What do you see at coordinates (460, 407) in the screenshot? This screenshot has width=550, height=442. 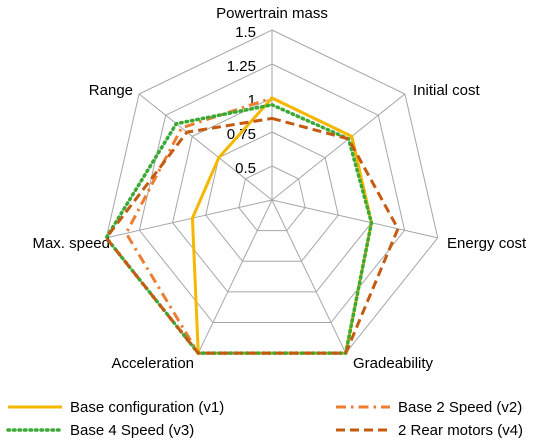 I see `legend-label: Base 2 Speed (v2)` at bounding box center [460, 407].